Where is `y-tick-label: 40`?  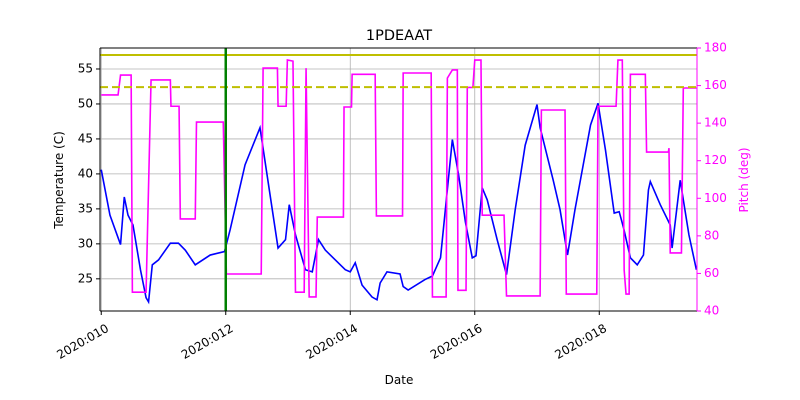 y-tick-label: 40 is located at coordinates (85, 173).